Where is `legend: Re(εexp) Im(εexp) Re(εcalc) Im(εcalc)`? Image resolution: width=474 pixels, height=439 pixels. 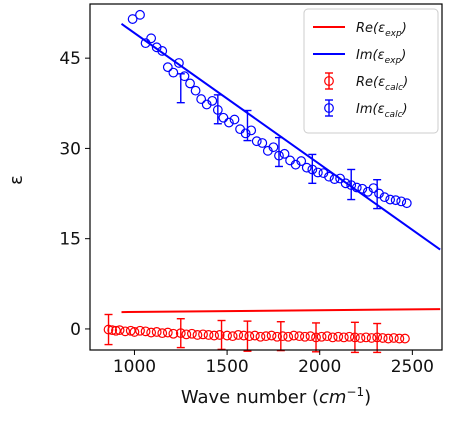
legend: Re(εexp) Im(εexp) Re(εcalc) Im(εcalc) is located at coordinates (371, 71).